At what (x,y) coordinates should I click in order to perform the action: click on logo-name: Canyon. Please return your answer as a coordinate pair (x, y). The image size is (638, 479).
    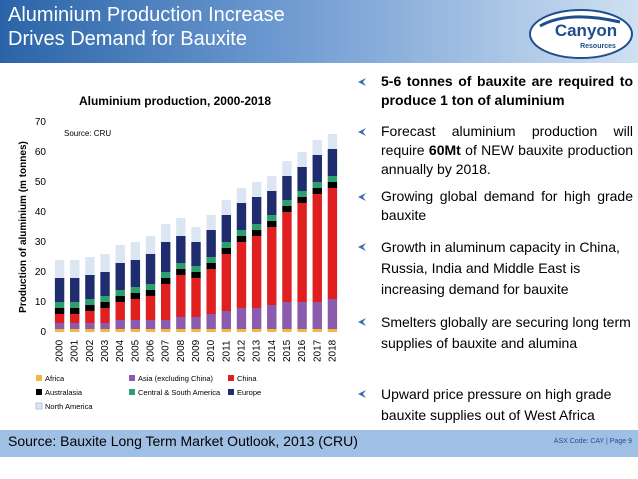
    Looking at the image, I should click on (586, 30).